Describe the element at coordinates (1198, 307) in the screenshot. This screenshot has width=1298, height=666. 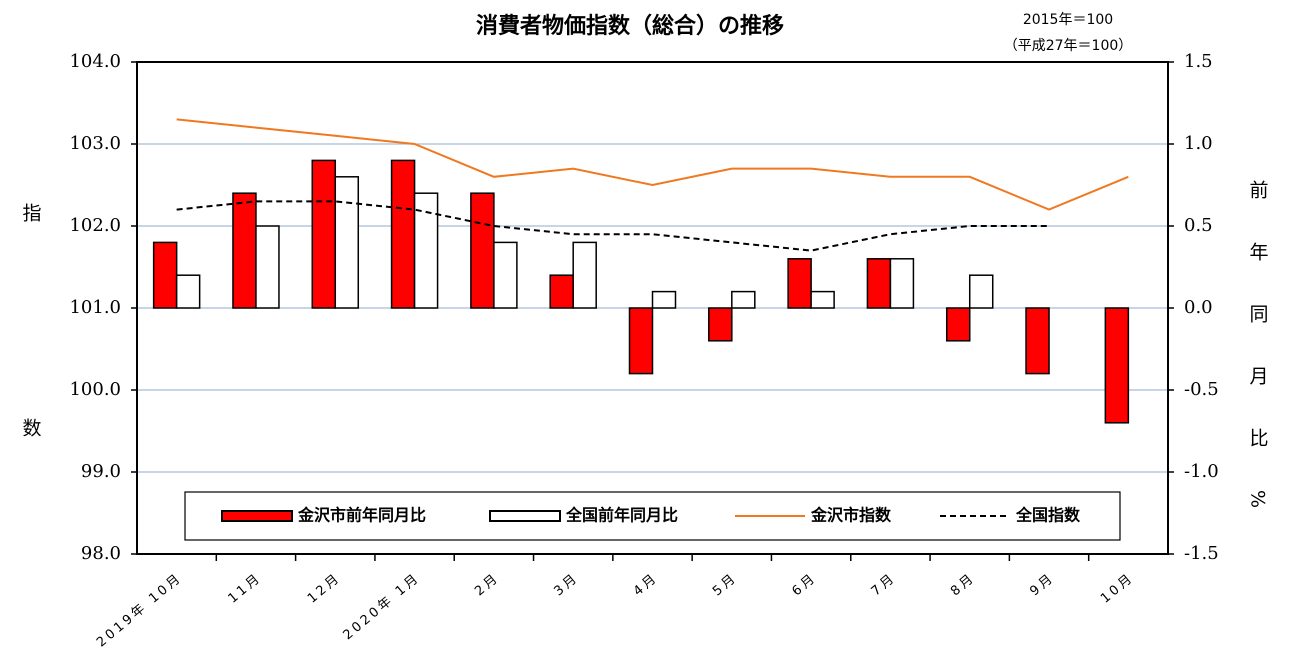
I see `y2-tick-label: 0.0` at that location.